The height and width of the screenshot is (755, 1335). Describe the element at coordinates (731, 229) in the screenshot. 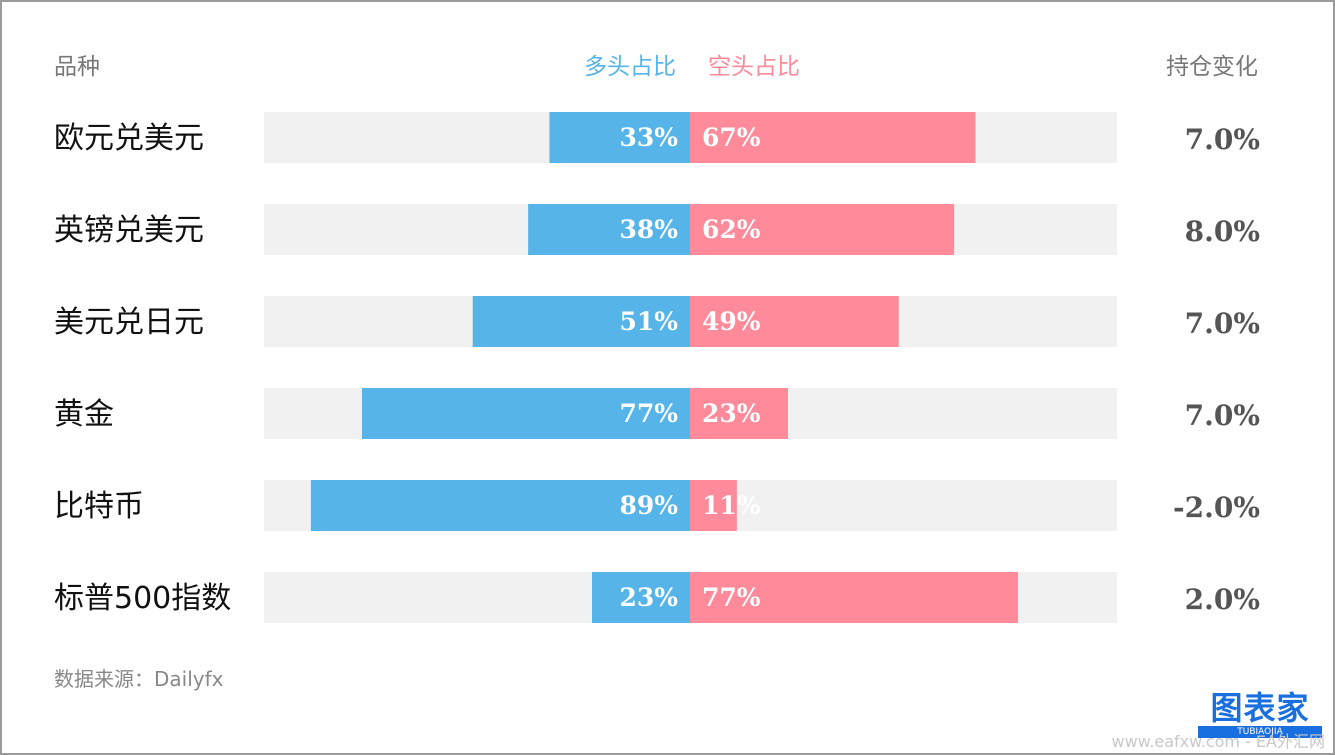

I see `short-value-label: 62%` at that location.